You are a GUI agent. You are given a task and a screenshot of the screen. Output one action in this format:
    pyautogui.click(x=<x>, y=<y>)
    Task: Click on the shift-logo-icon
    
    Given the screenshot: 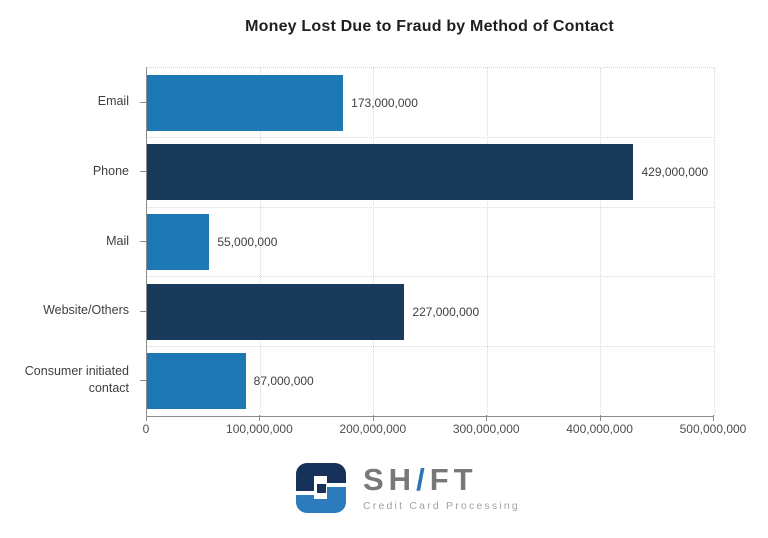 What is the action you would take?
    pyautogui.click(x=321, y=488)
    